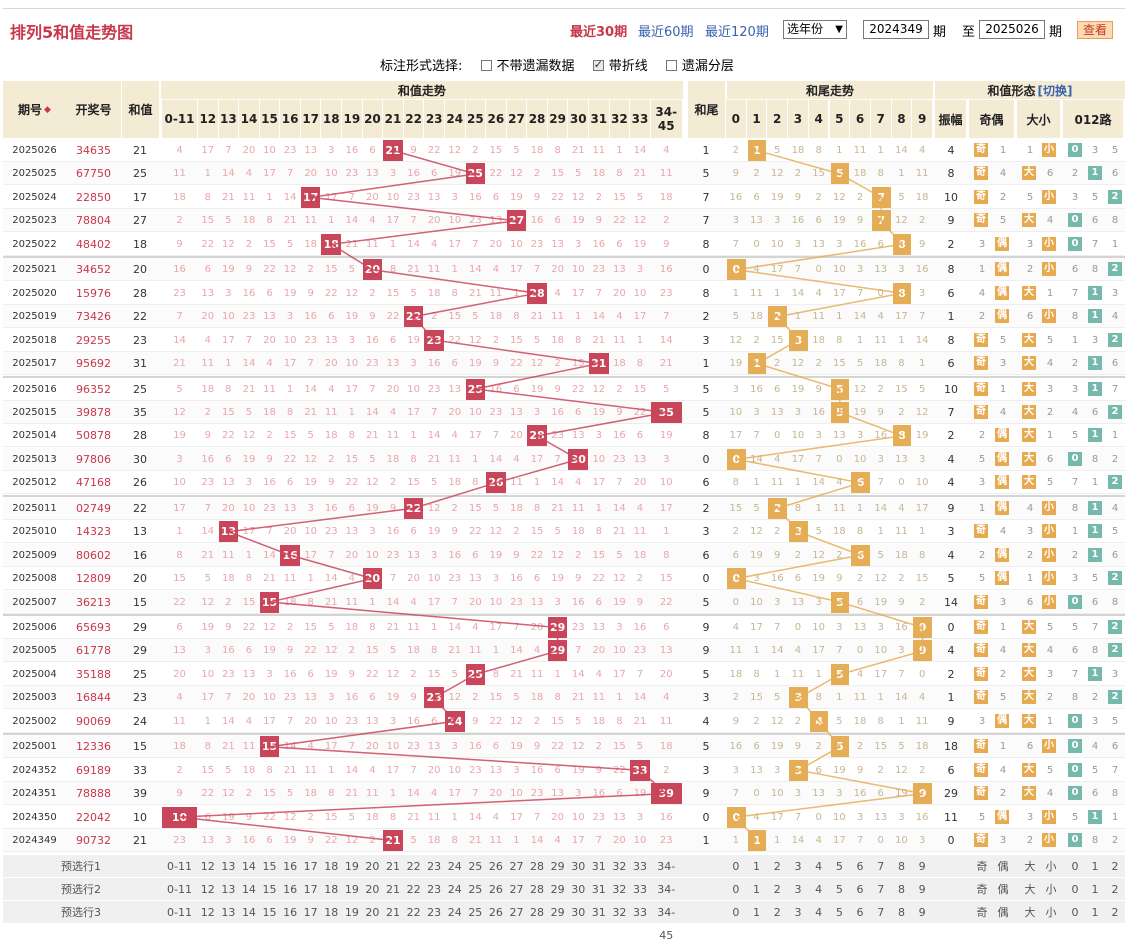 This screenshot has height=947, width=1128. I want to click on option-with-lines: 带折线, so click(620, 64).